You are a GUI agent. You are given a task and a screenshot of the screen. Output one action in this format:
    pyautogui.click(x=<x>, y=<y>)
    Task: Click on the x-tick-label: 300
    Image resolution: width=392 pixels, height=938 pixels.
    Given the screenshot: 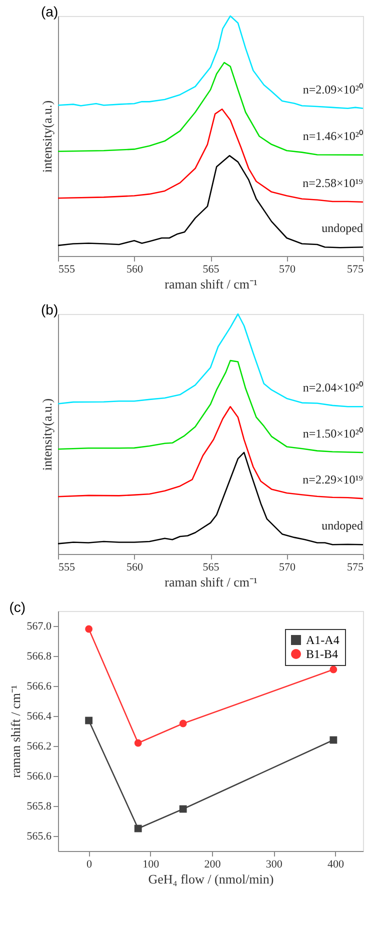 What is the action you would take?
    pyautogui.click(x=274, y=864)
    